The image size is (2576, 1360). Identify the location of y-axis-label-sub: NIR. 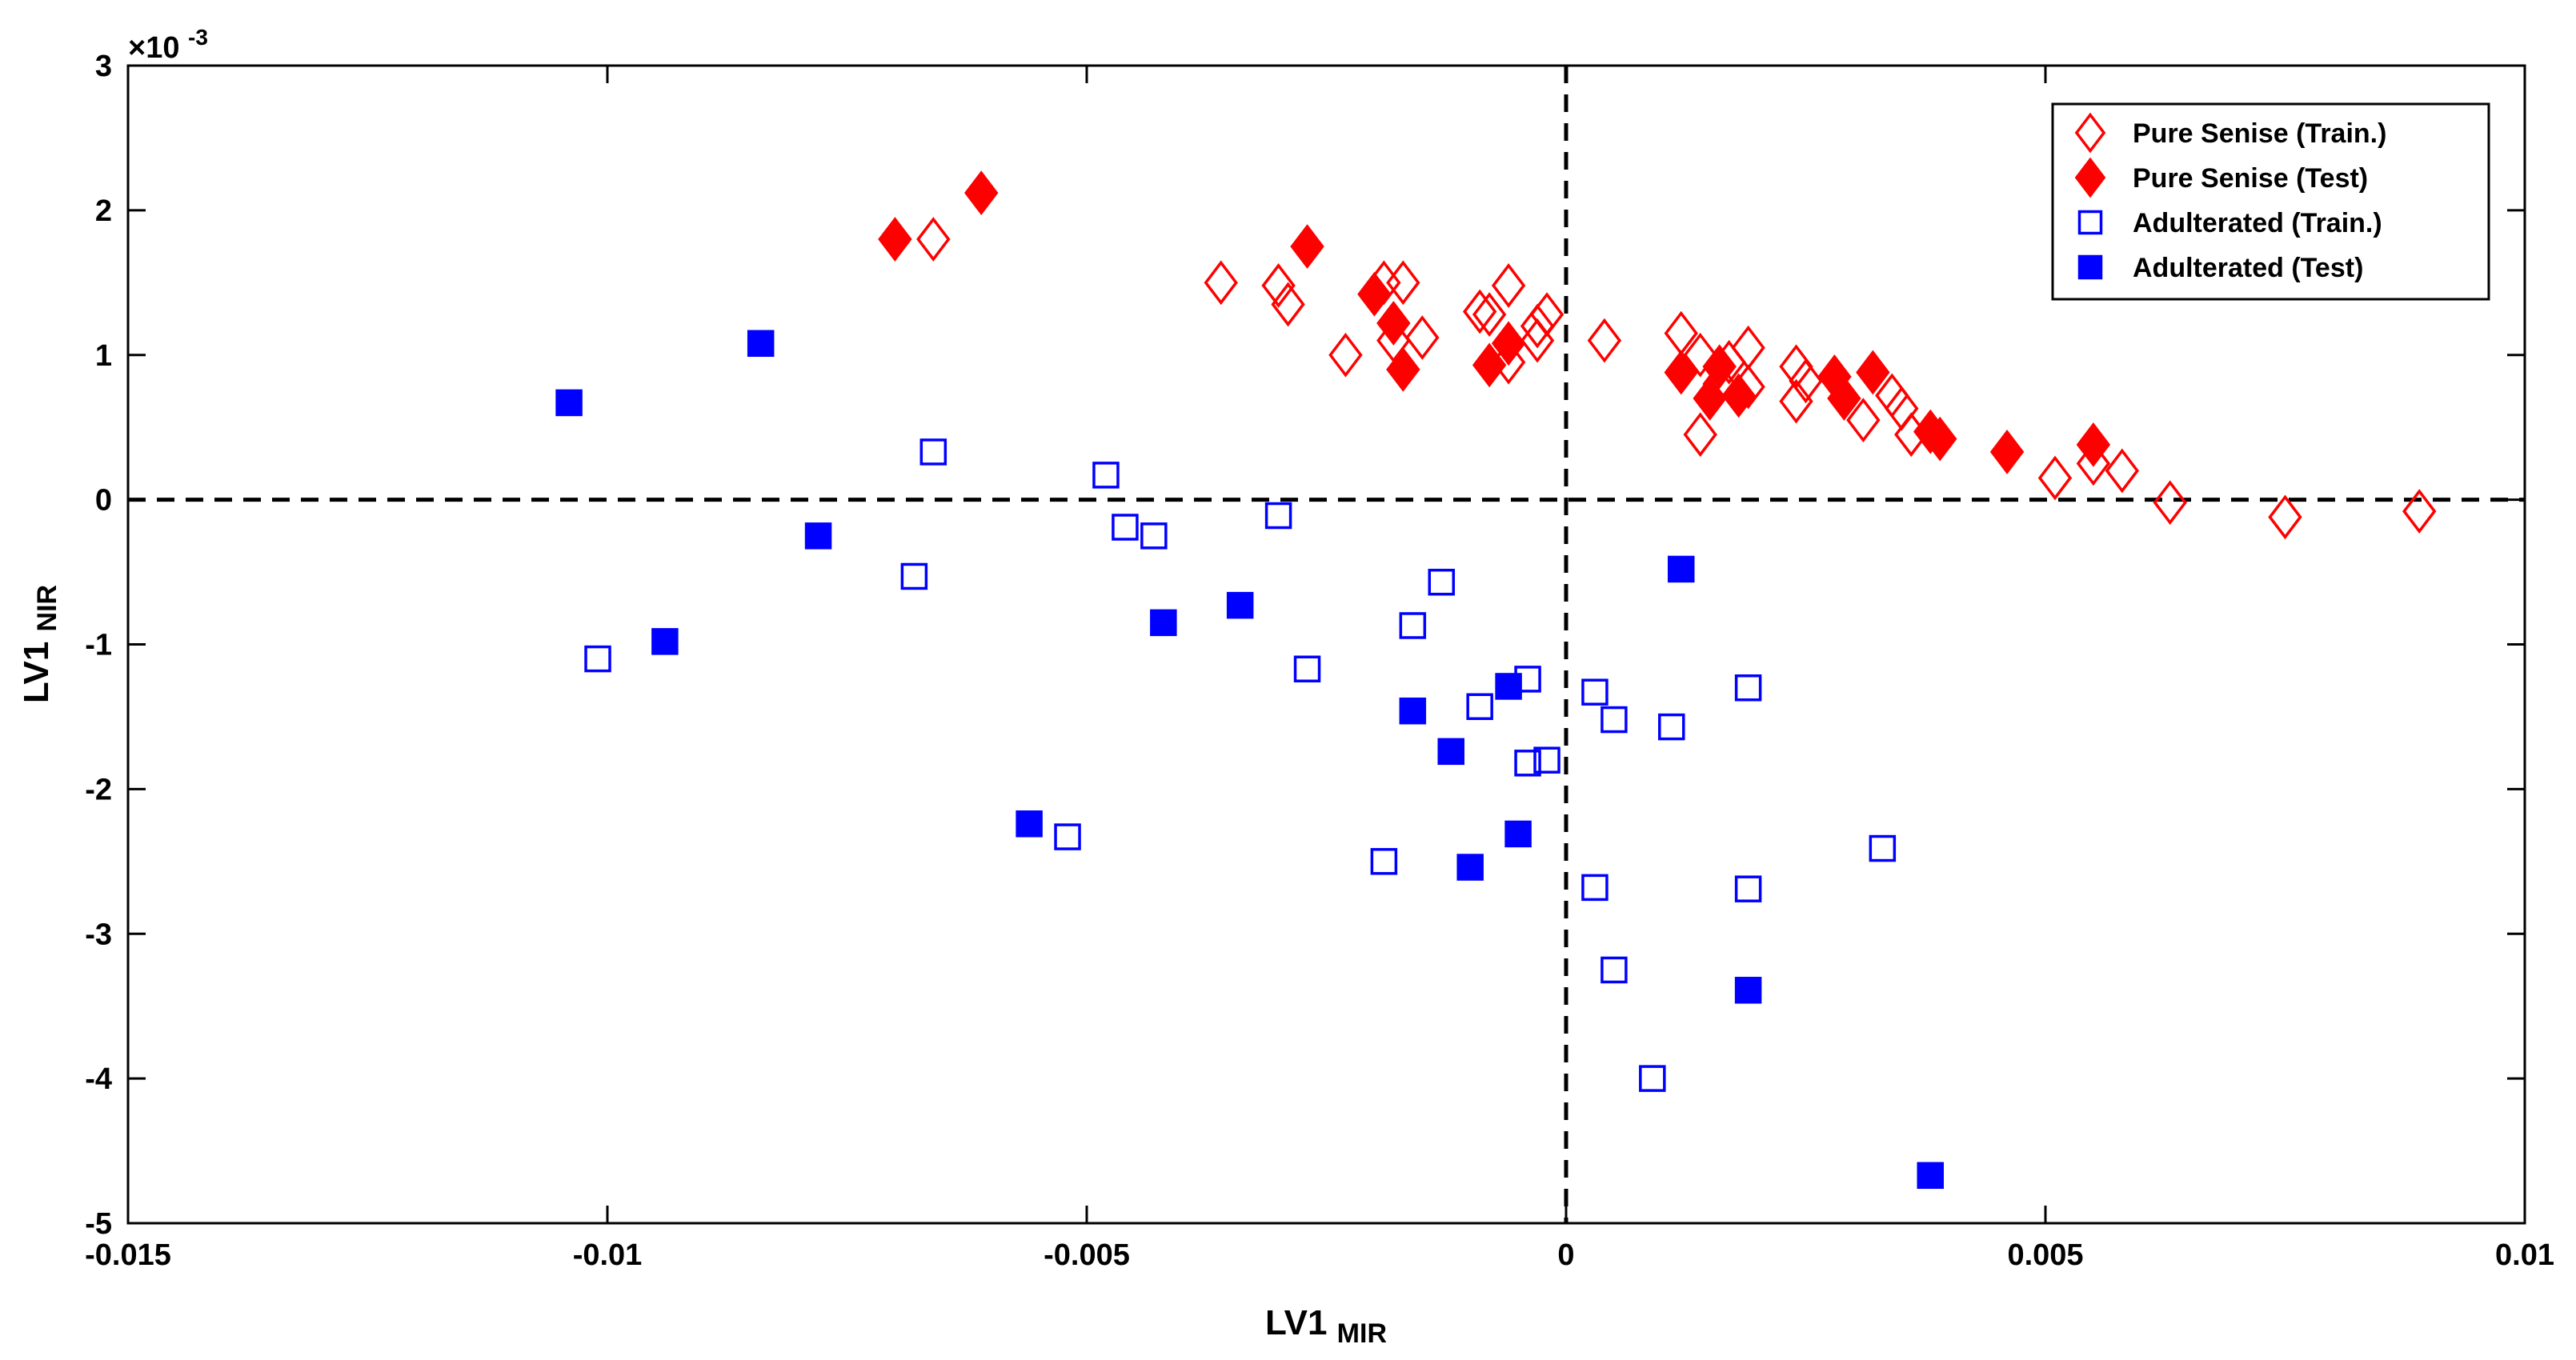
(47, 608).